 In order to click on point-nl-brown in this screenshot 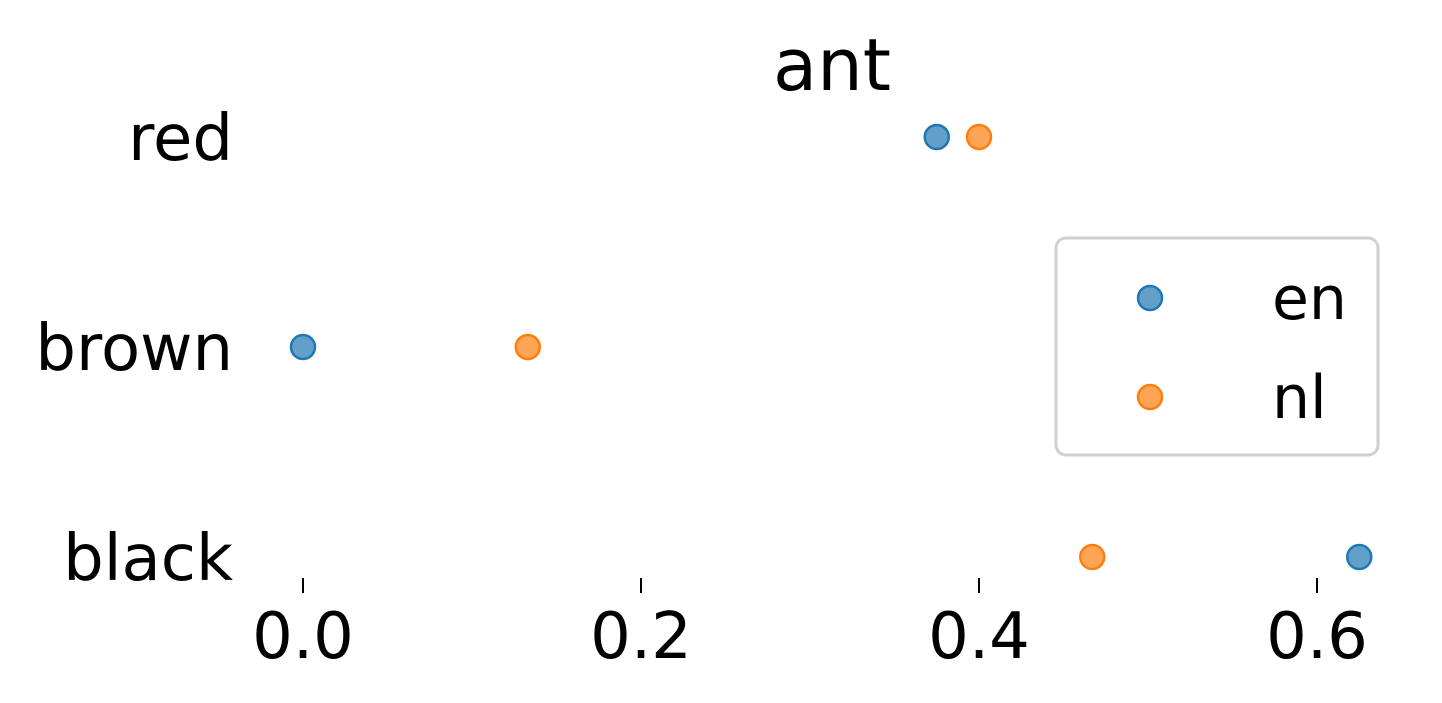, I will do `click(528, 347)`.